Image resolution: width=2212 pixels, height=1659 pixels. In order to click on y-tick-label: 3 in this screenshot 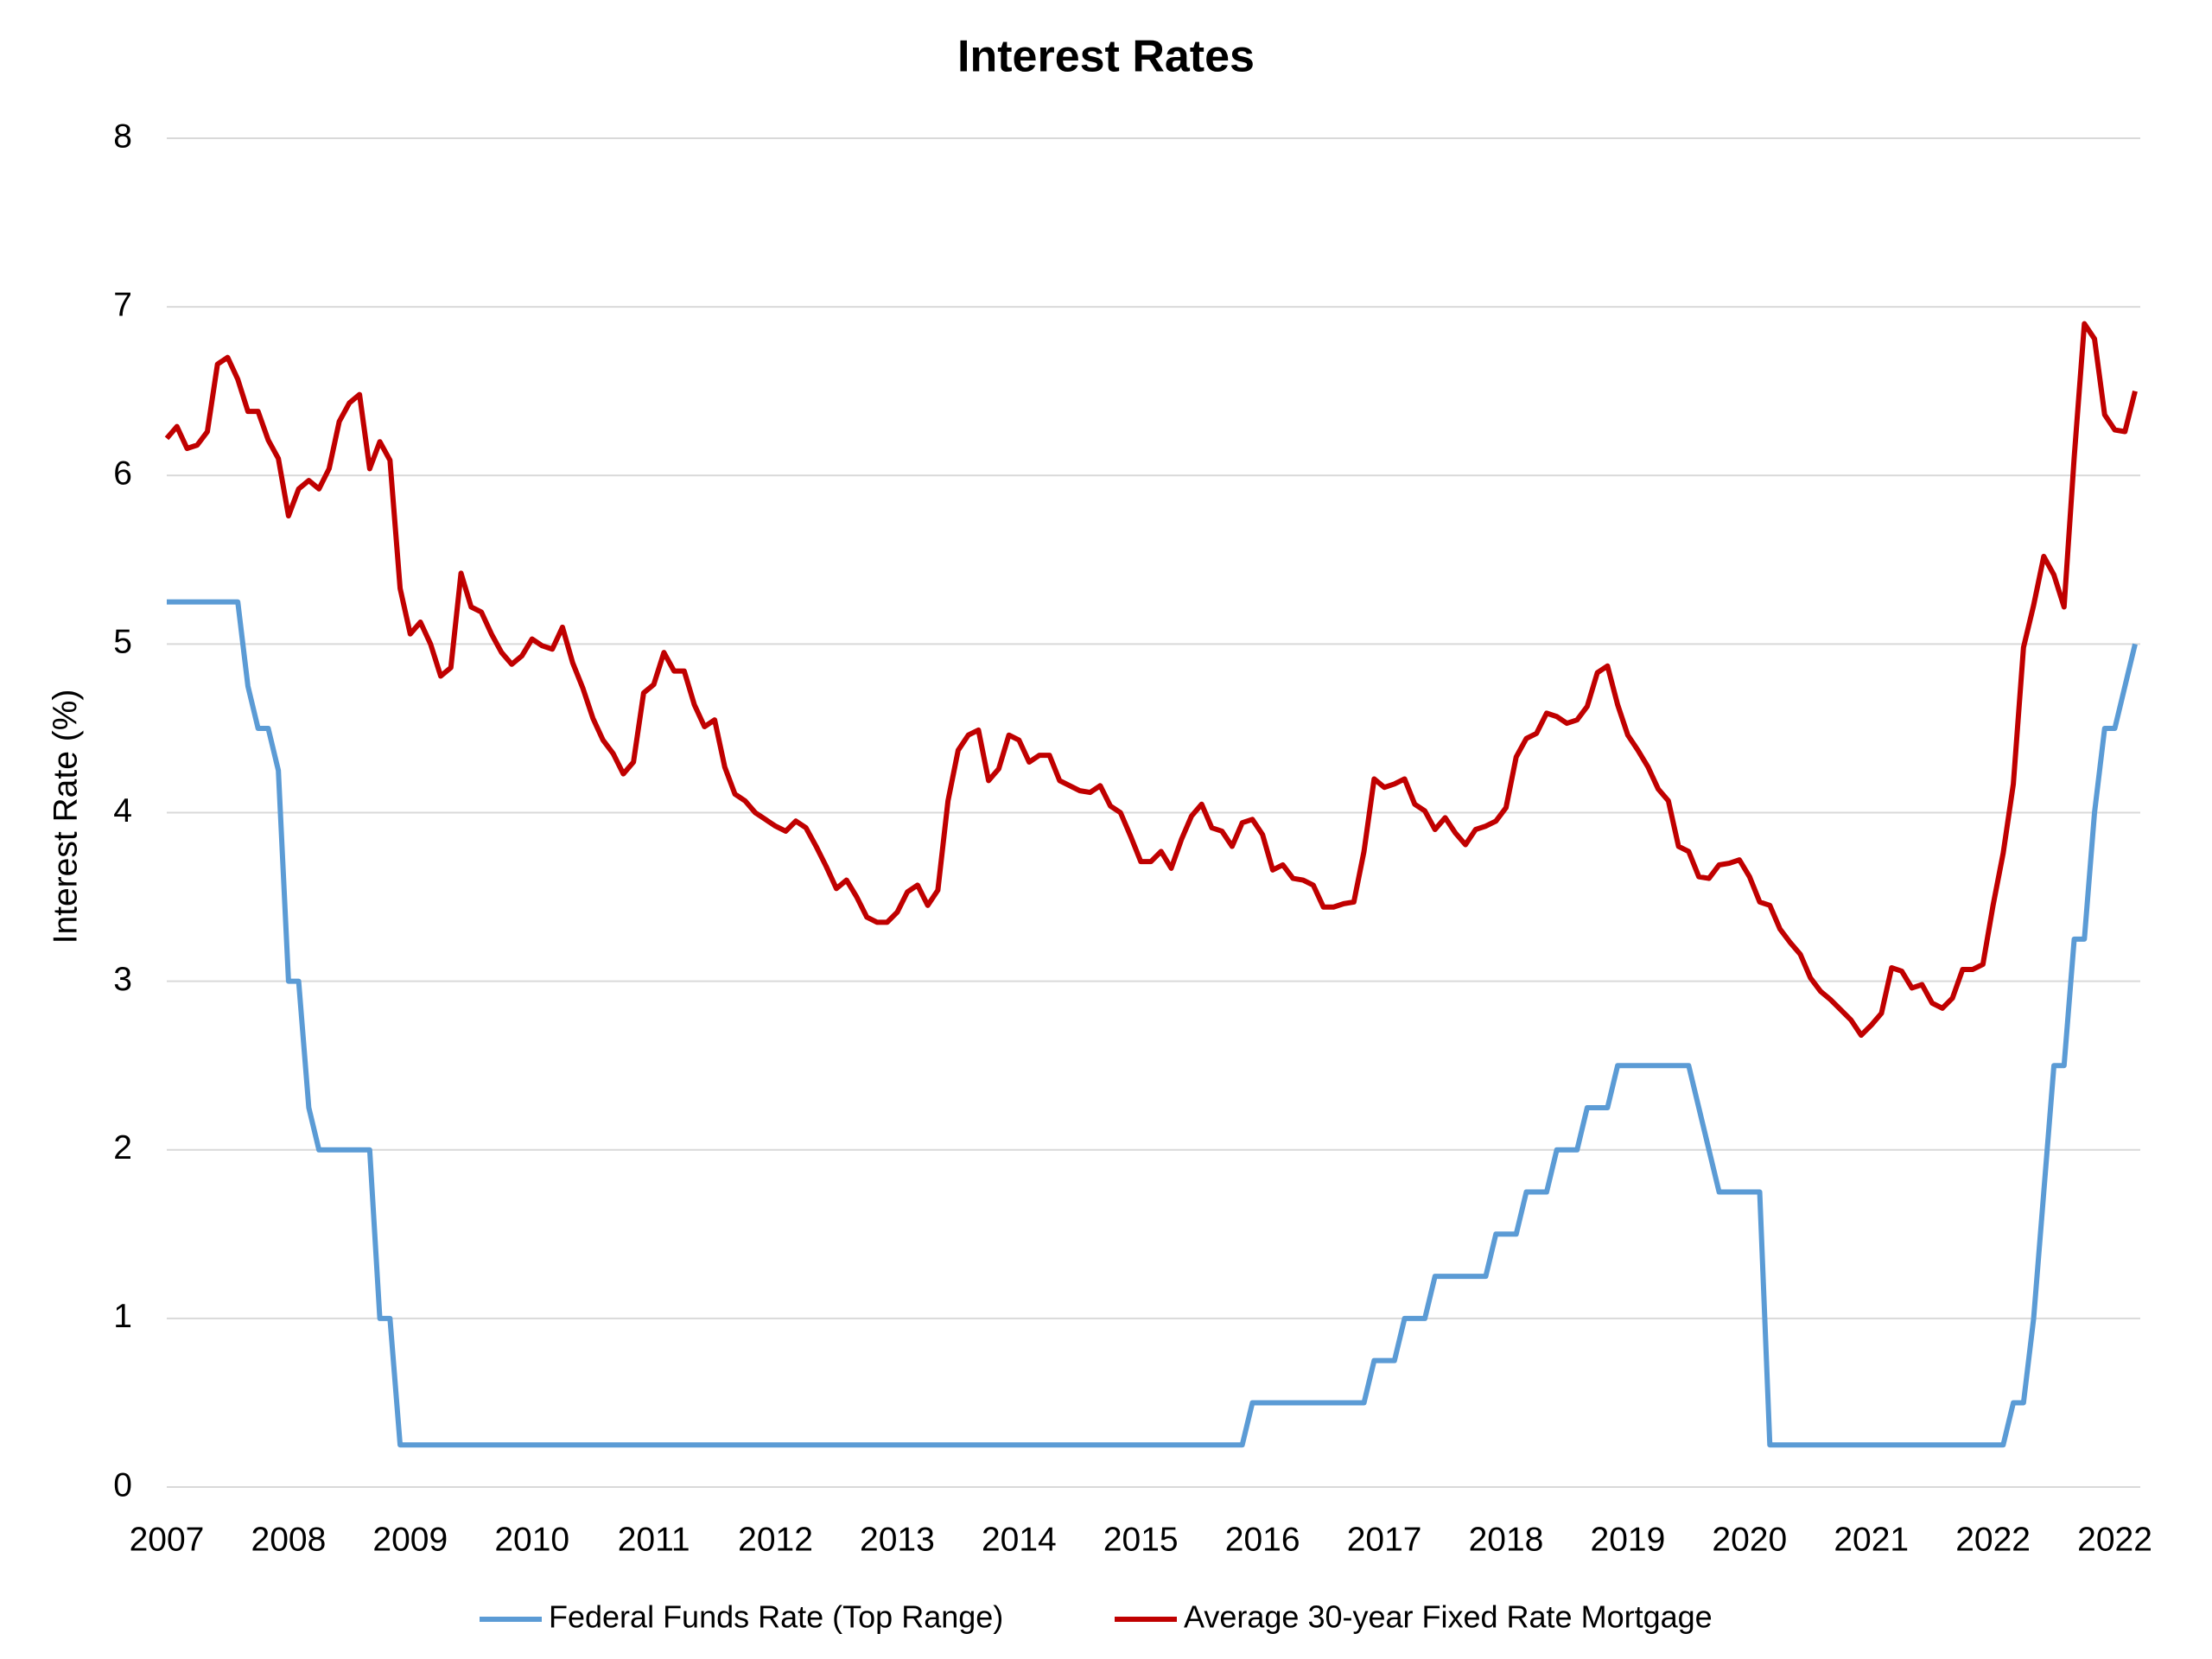, I will do `click(123, 979)`.